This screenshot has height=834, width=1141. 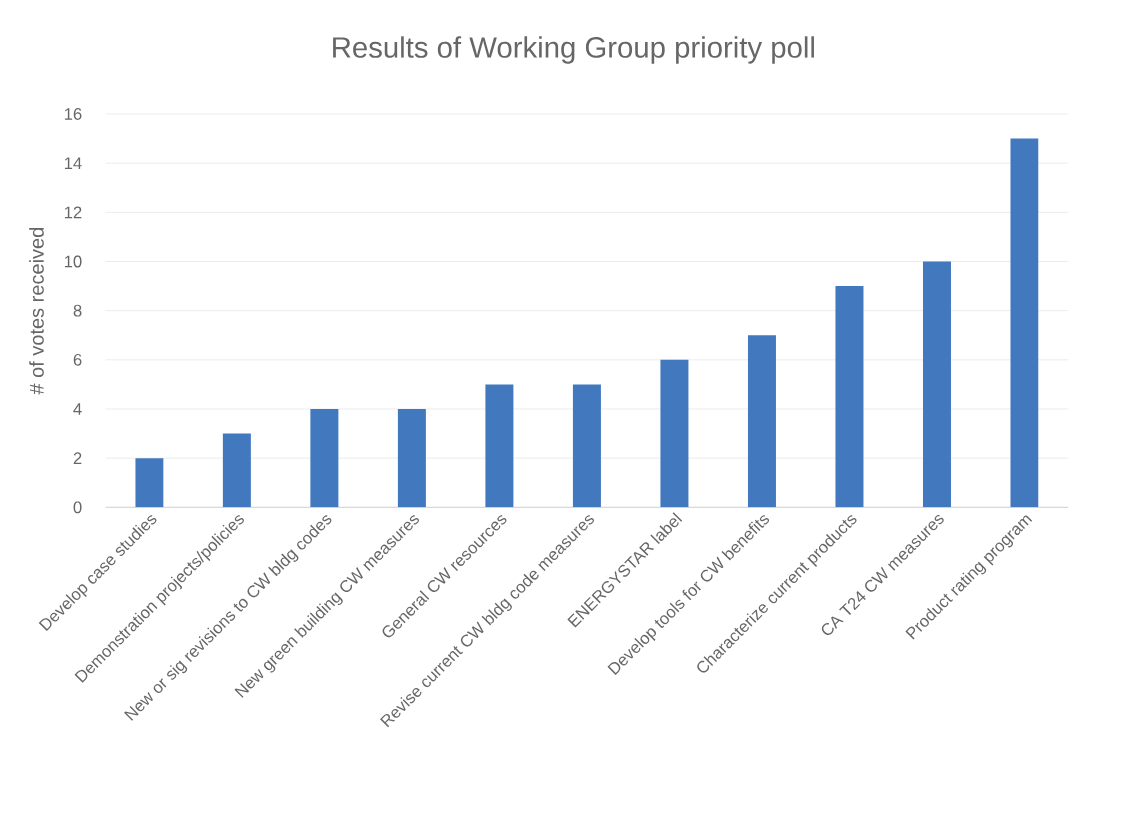 What do you see at coordinates (36, 311) in the screenshot?
I see `y-axis-title: # of votes received` at bounding box center [36, 311].